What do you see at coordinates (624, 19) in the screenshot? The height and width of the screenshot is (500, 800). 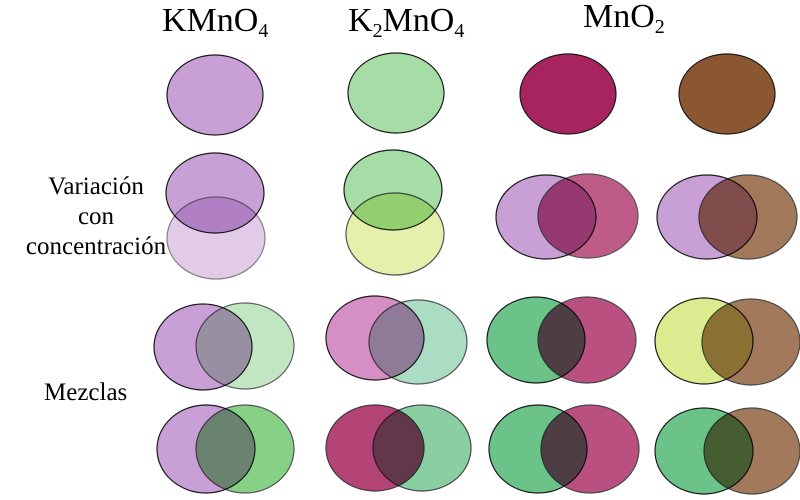 I see `header-mno2: MnO2` at bounding box center [624, 19].